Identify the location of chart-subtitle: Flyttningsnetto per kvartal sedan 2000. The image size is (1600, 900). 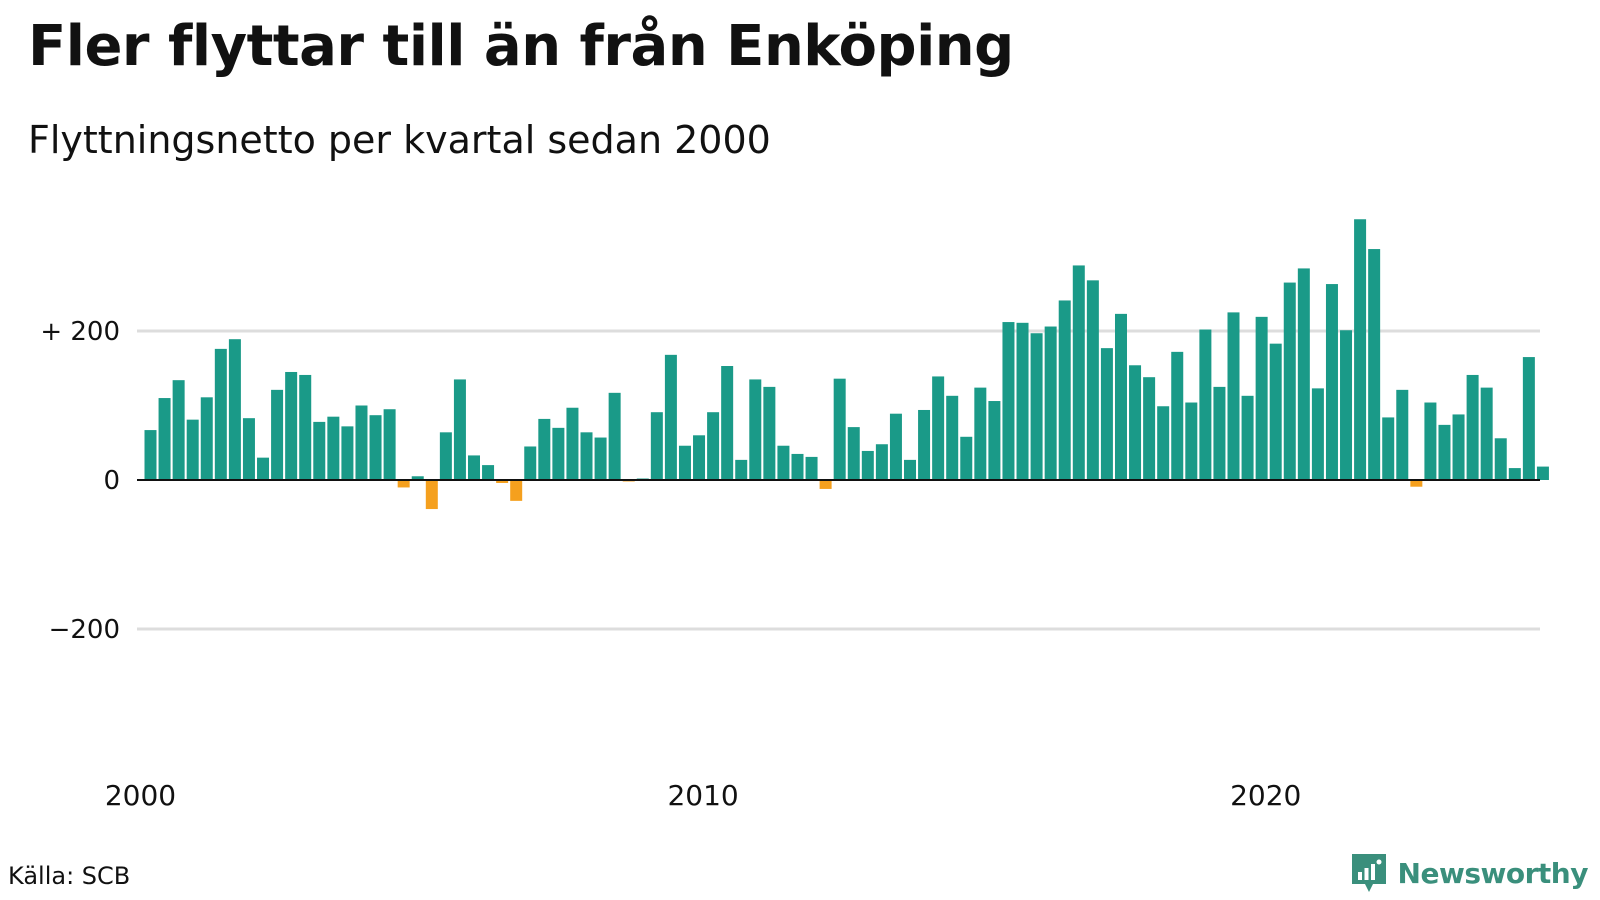
(399, 140).